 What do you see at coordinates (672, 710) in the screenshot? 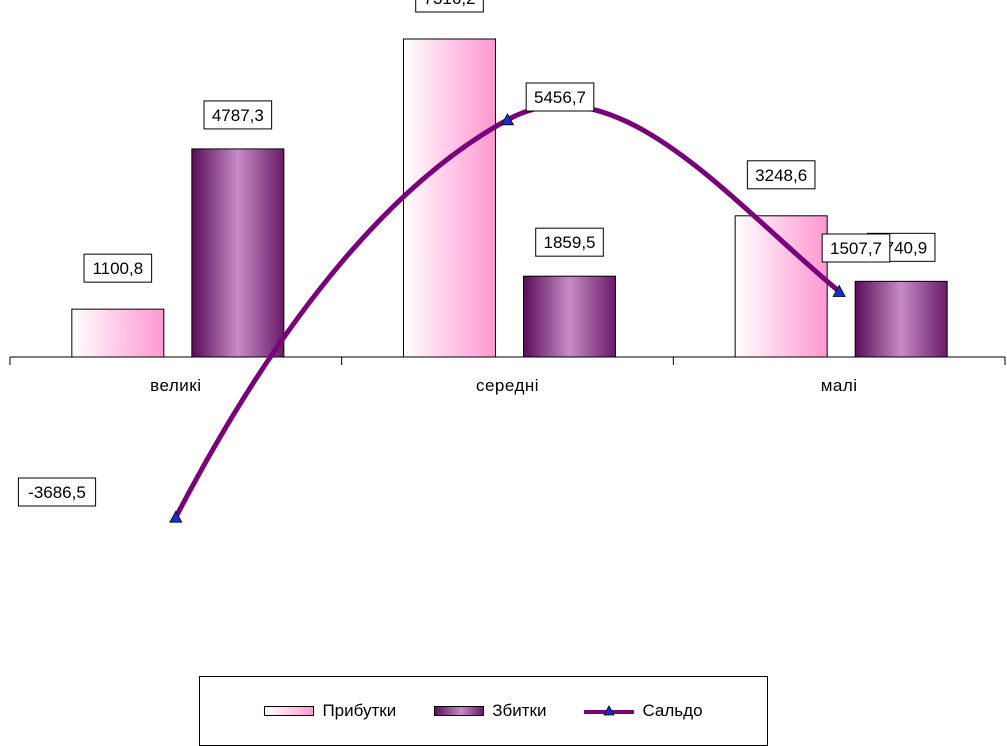
I see `legend-label-balance: Сальдо` at bounding box center [672, 710].